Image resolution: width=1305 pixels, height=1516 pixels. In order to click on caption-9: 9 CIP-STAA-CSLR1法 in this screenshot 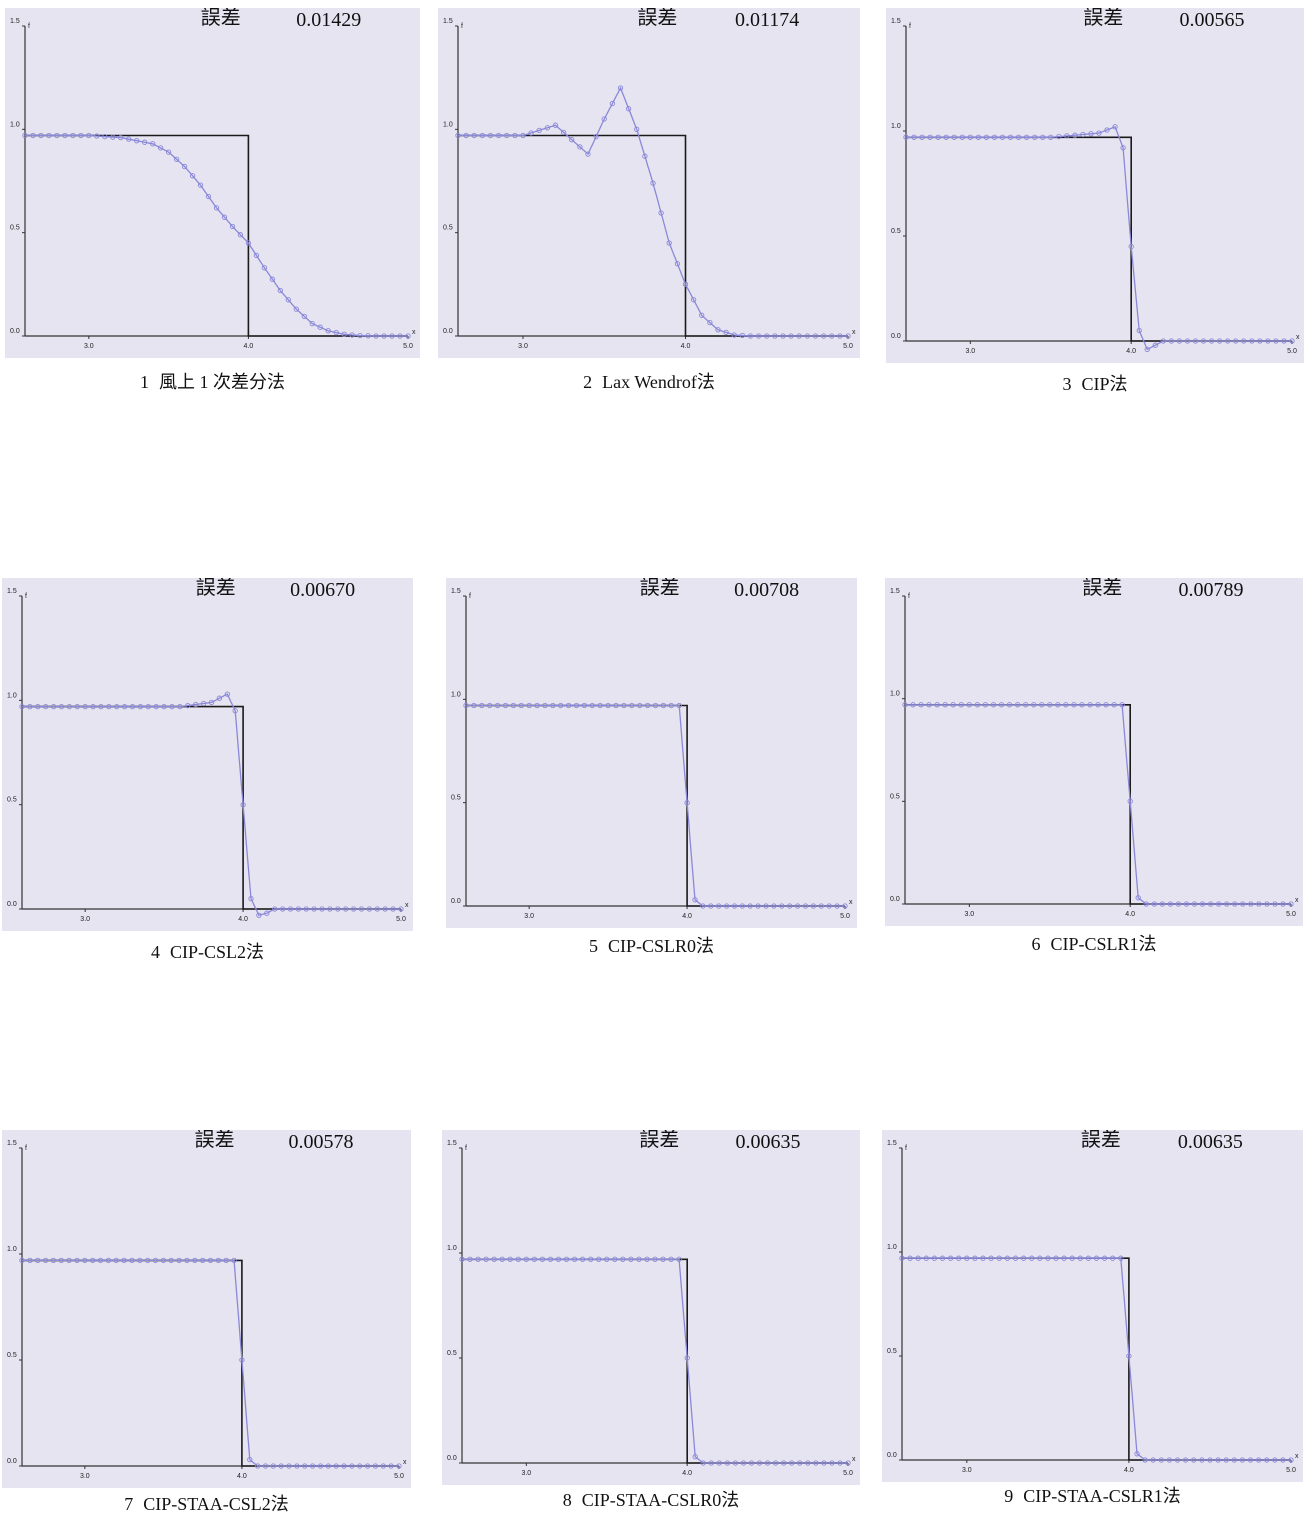, I will do `click(1092, 1495)`.